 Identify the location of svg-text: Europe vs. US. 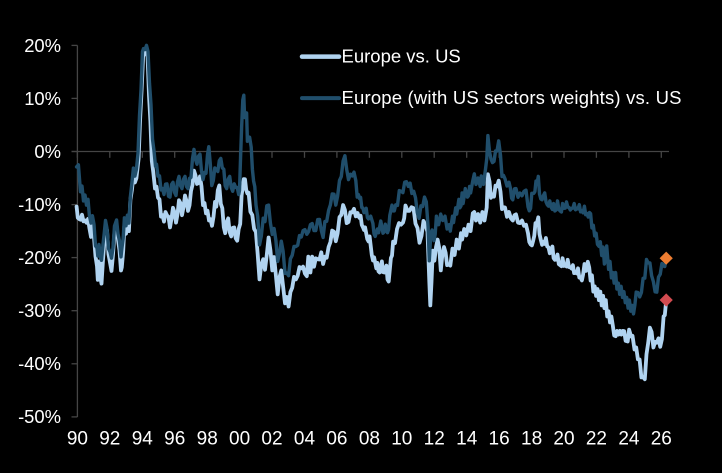
(401, 55).